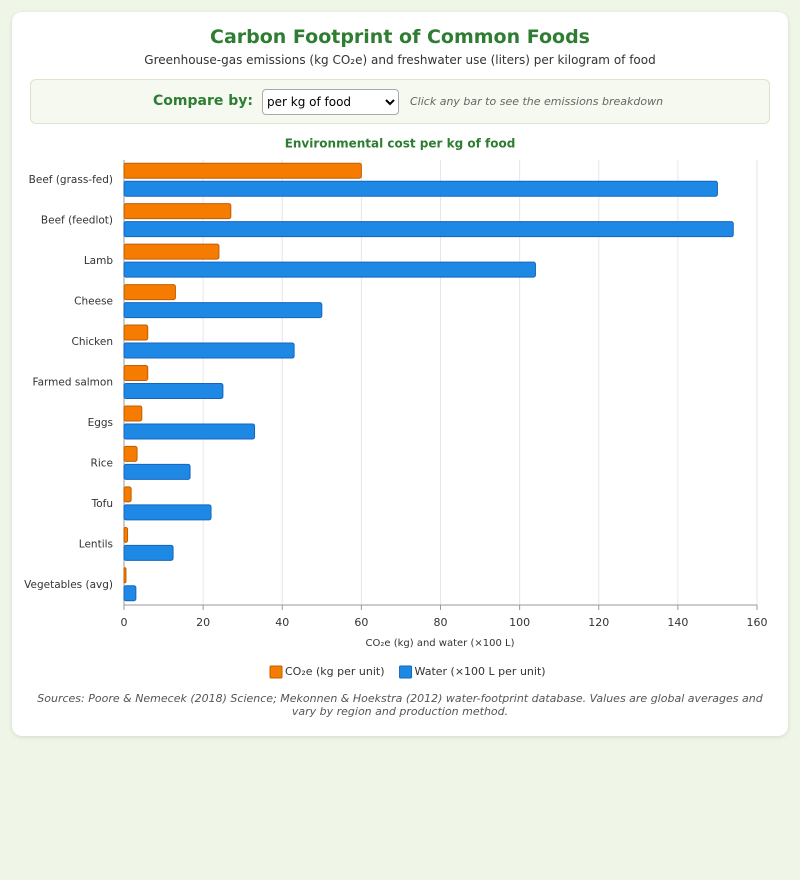  What do you see at coordinates (480, 671) in the screenshot?
I see `legend-label: Water (×100 L per unit)` at bounding box center [480, 671].